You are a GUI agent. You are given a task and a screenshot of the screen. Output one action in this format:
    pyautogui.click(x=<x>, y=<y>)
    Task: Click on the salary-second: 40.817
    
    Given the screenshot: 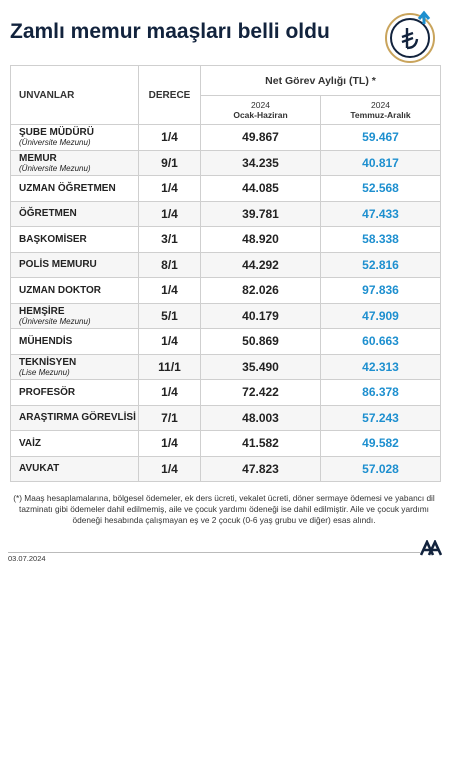 What is the action you would take?
    pyautogui.click(x=380, y=162)
    